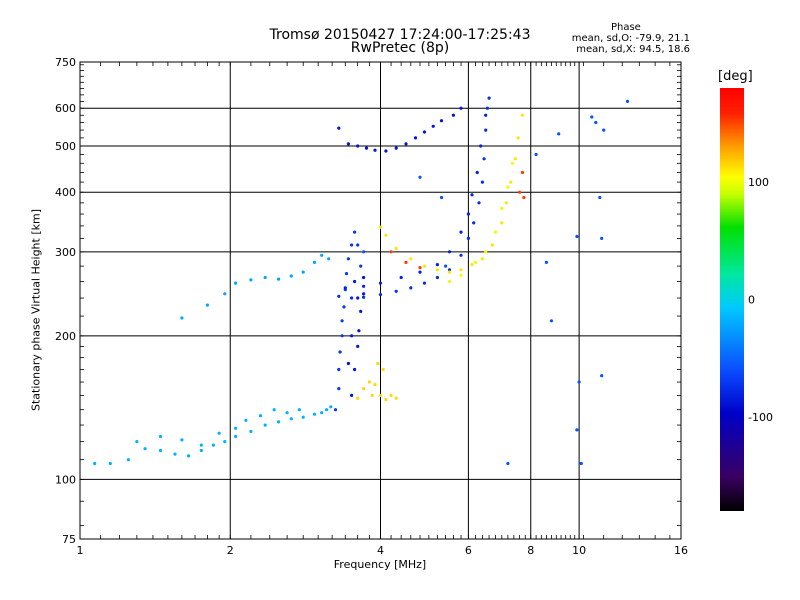 This screenshot has height=600, width=800. Describe the element at coordinates (735, 76) in the screenshot. I see `colorbar-unit: [deg]` at that location.